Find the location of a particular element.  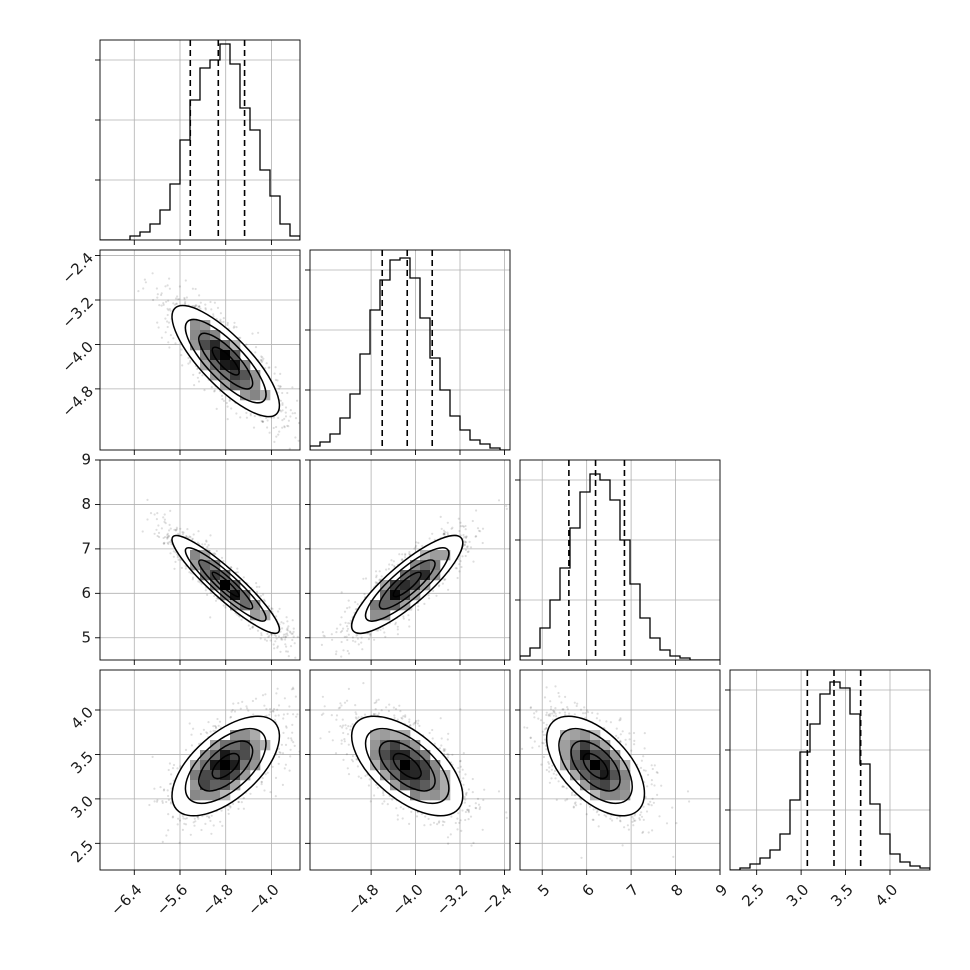

panel-content is located at coordinates (200, 140).